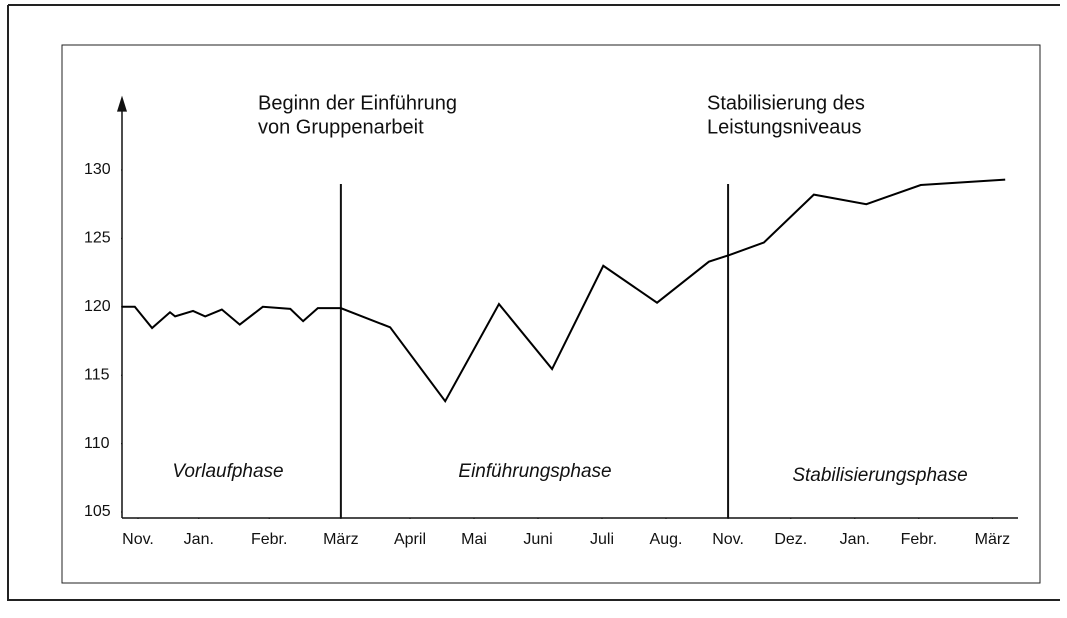  Describe the element at coordinates (666, 539) in the screenshot. I see `x-tick-label: Aug.` at that location.